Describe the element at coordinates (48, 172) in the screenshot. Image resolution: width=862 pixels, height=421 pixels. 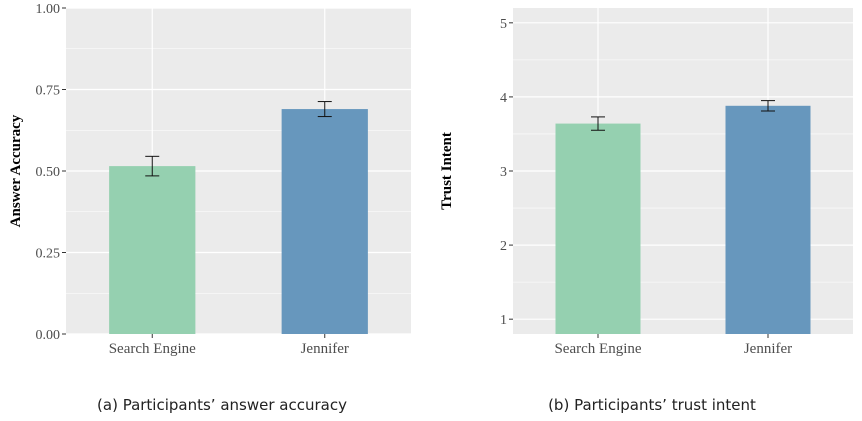
I see `y-tick-label: 0.50` at that location.